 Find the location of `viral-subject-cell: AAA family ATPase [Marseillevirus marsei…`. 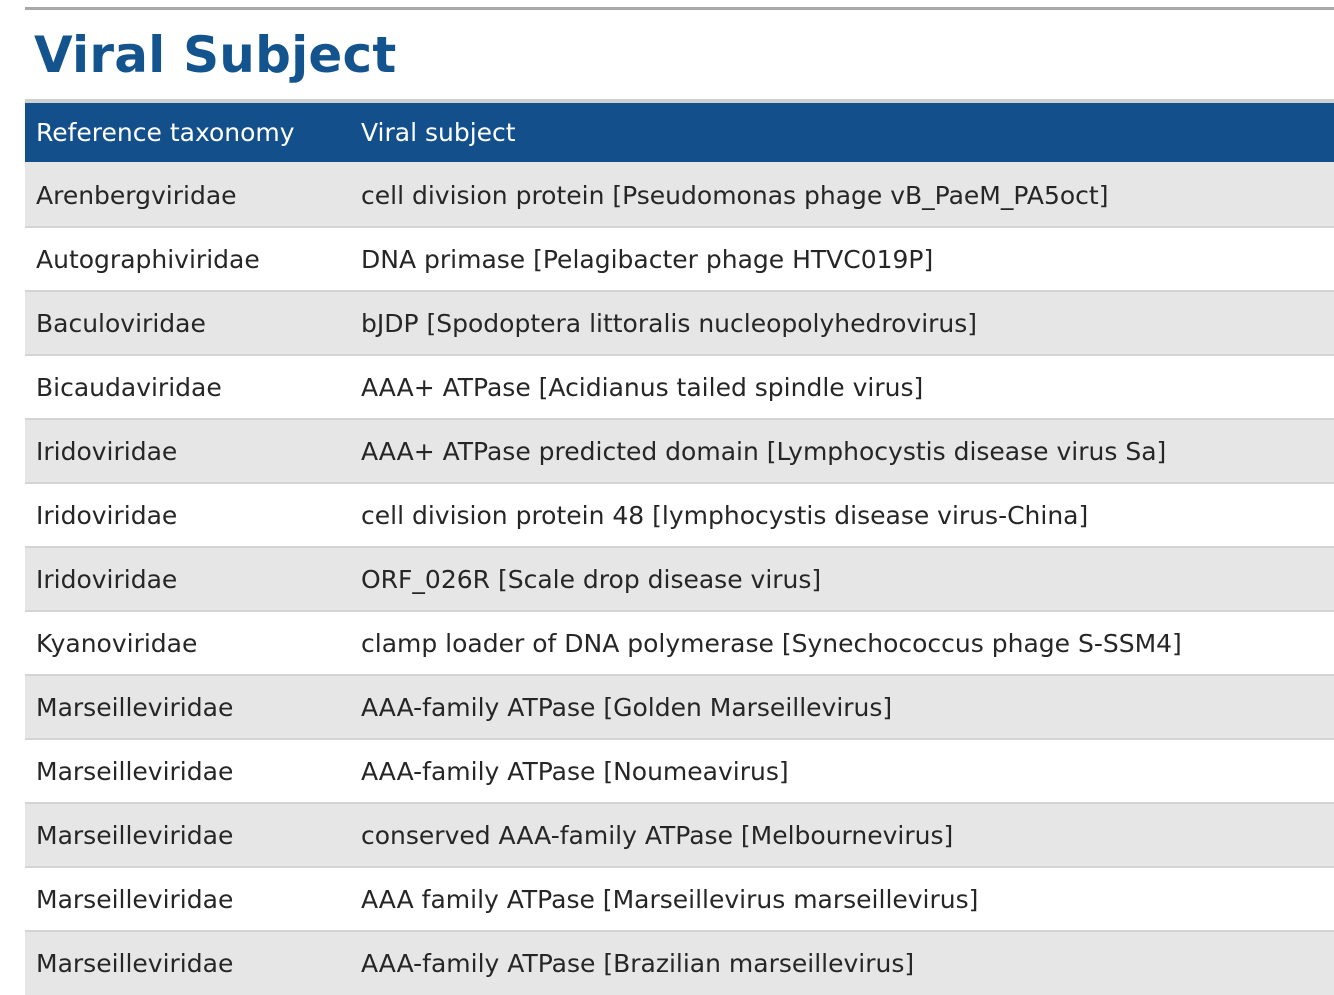

viral-subject-cell: AAA family ATPase [Marseillevirus marsei… is located at coordinates (842, 898).